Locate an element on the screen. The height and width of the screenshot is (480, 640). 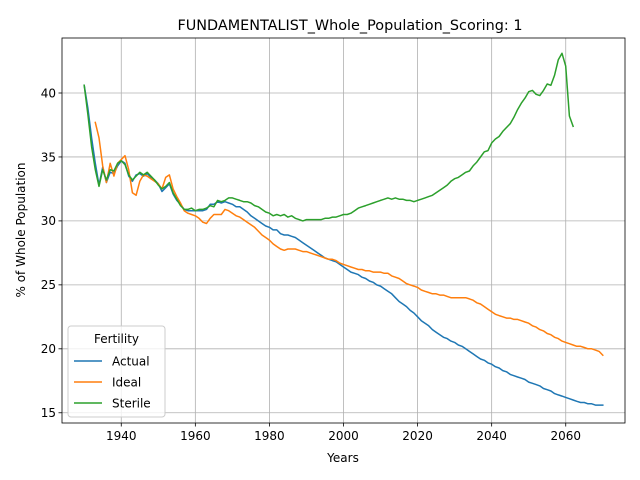
y-axis-ticks: 15 20 25 30 35 40 is located at coordinates (51, 253).